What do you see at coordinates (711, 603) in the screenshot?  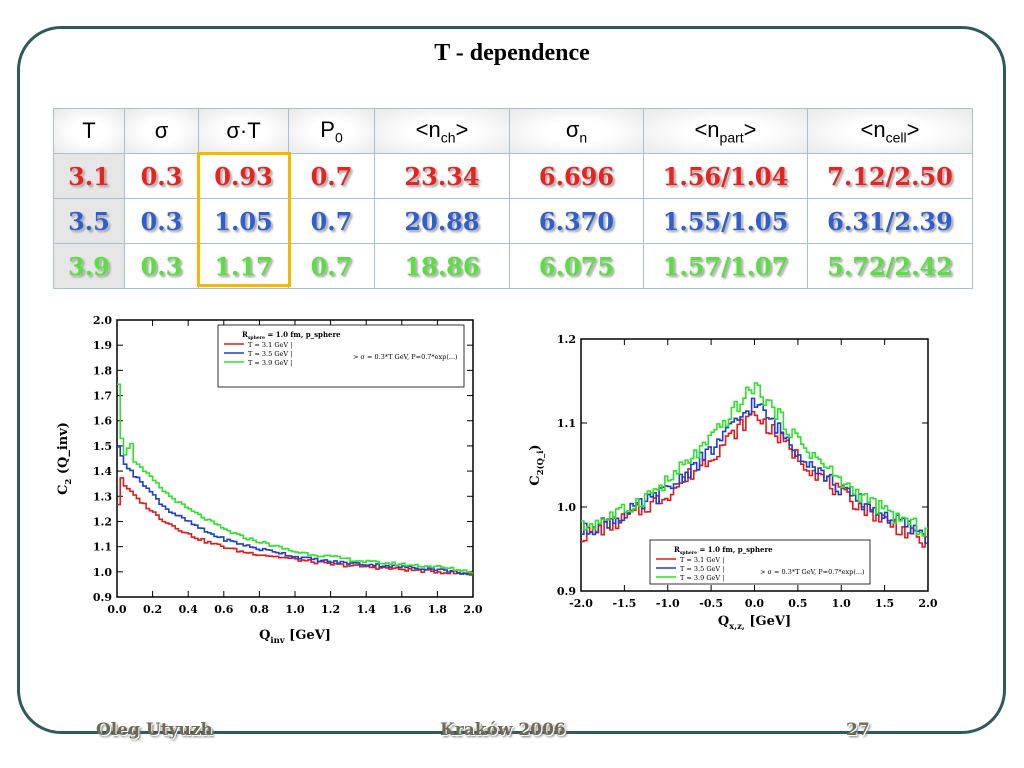 I see `x-tick-label: -0.5` at bounding box center [711, 603].